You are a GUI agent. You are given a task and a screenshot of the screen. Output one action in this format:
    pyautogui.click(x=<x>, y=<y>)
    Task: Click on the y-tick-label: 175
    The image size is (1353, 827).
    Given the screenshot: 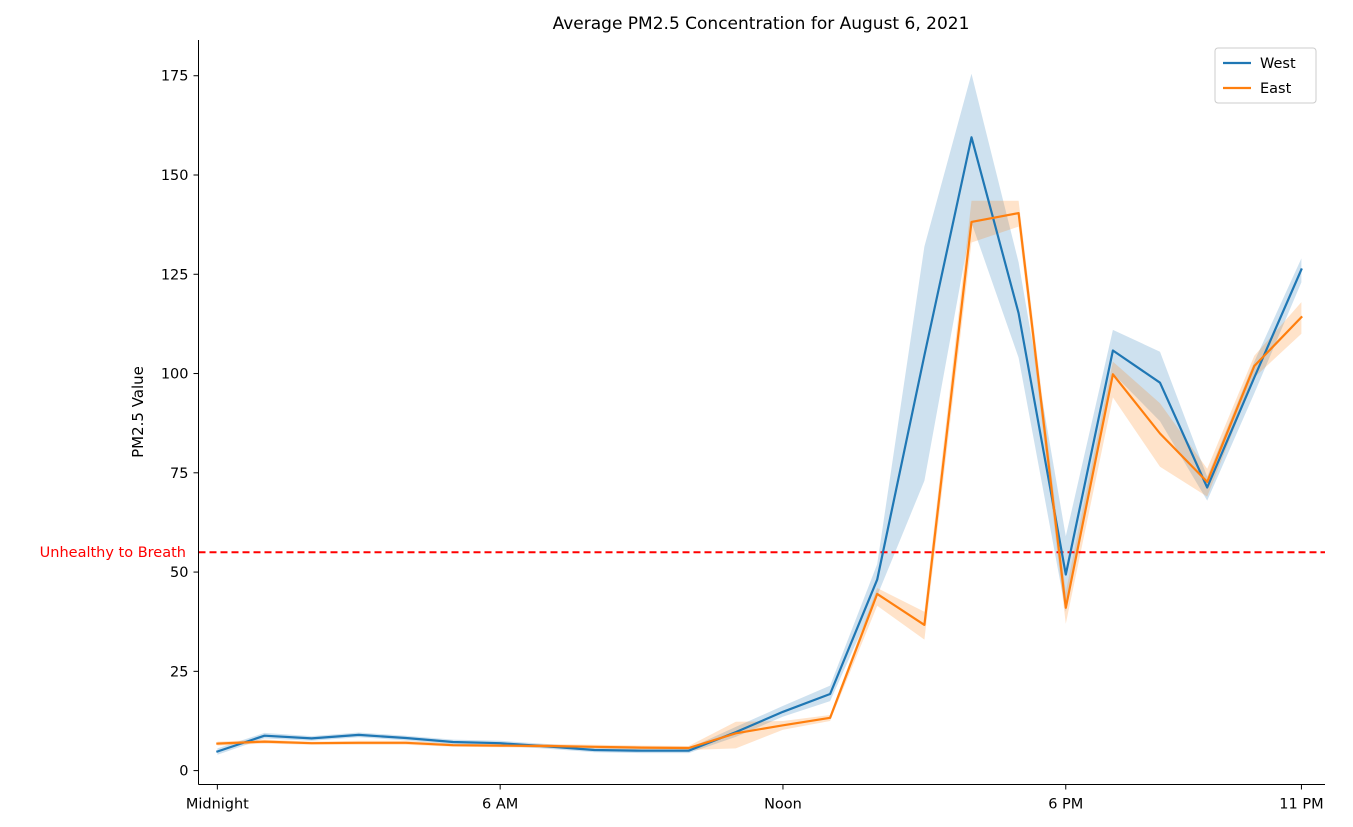 What is the action you would take?
    pyautogui.click(x=175, y=77)
    